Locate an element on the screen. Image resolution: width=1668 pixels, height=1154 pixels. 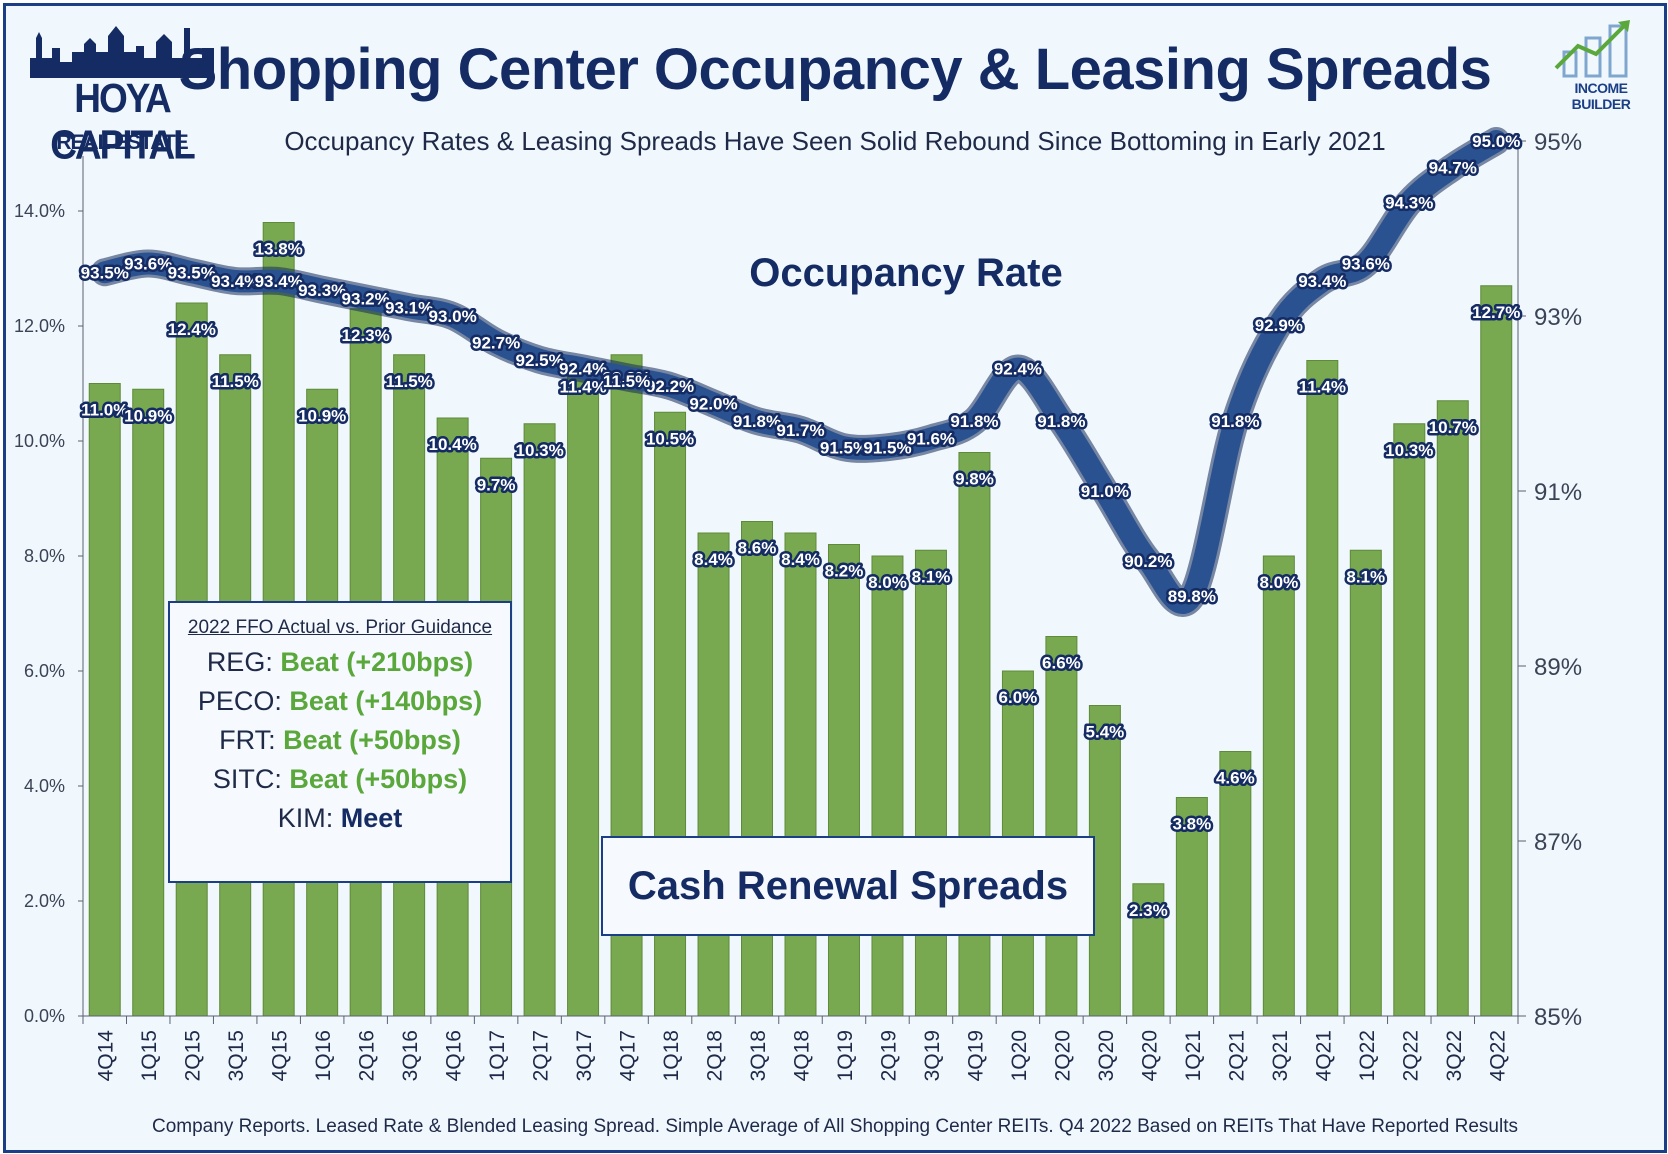
occupancy-data-label-text: 94.3% is located at coordinates (1409, 202).